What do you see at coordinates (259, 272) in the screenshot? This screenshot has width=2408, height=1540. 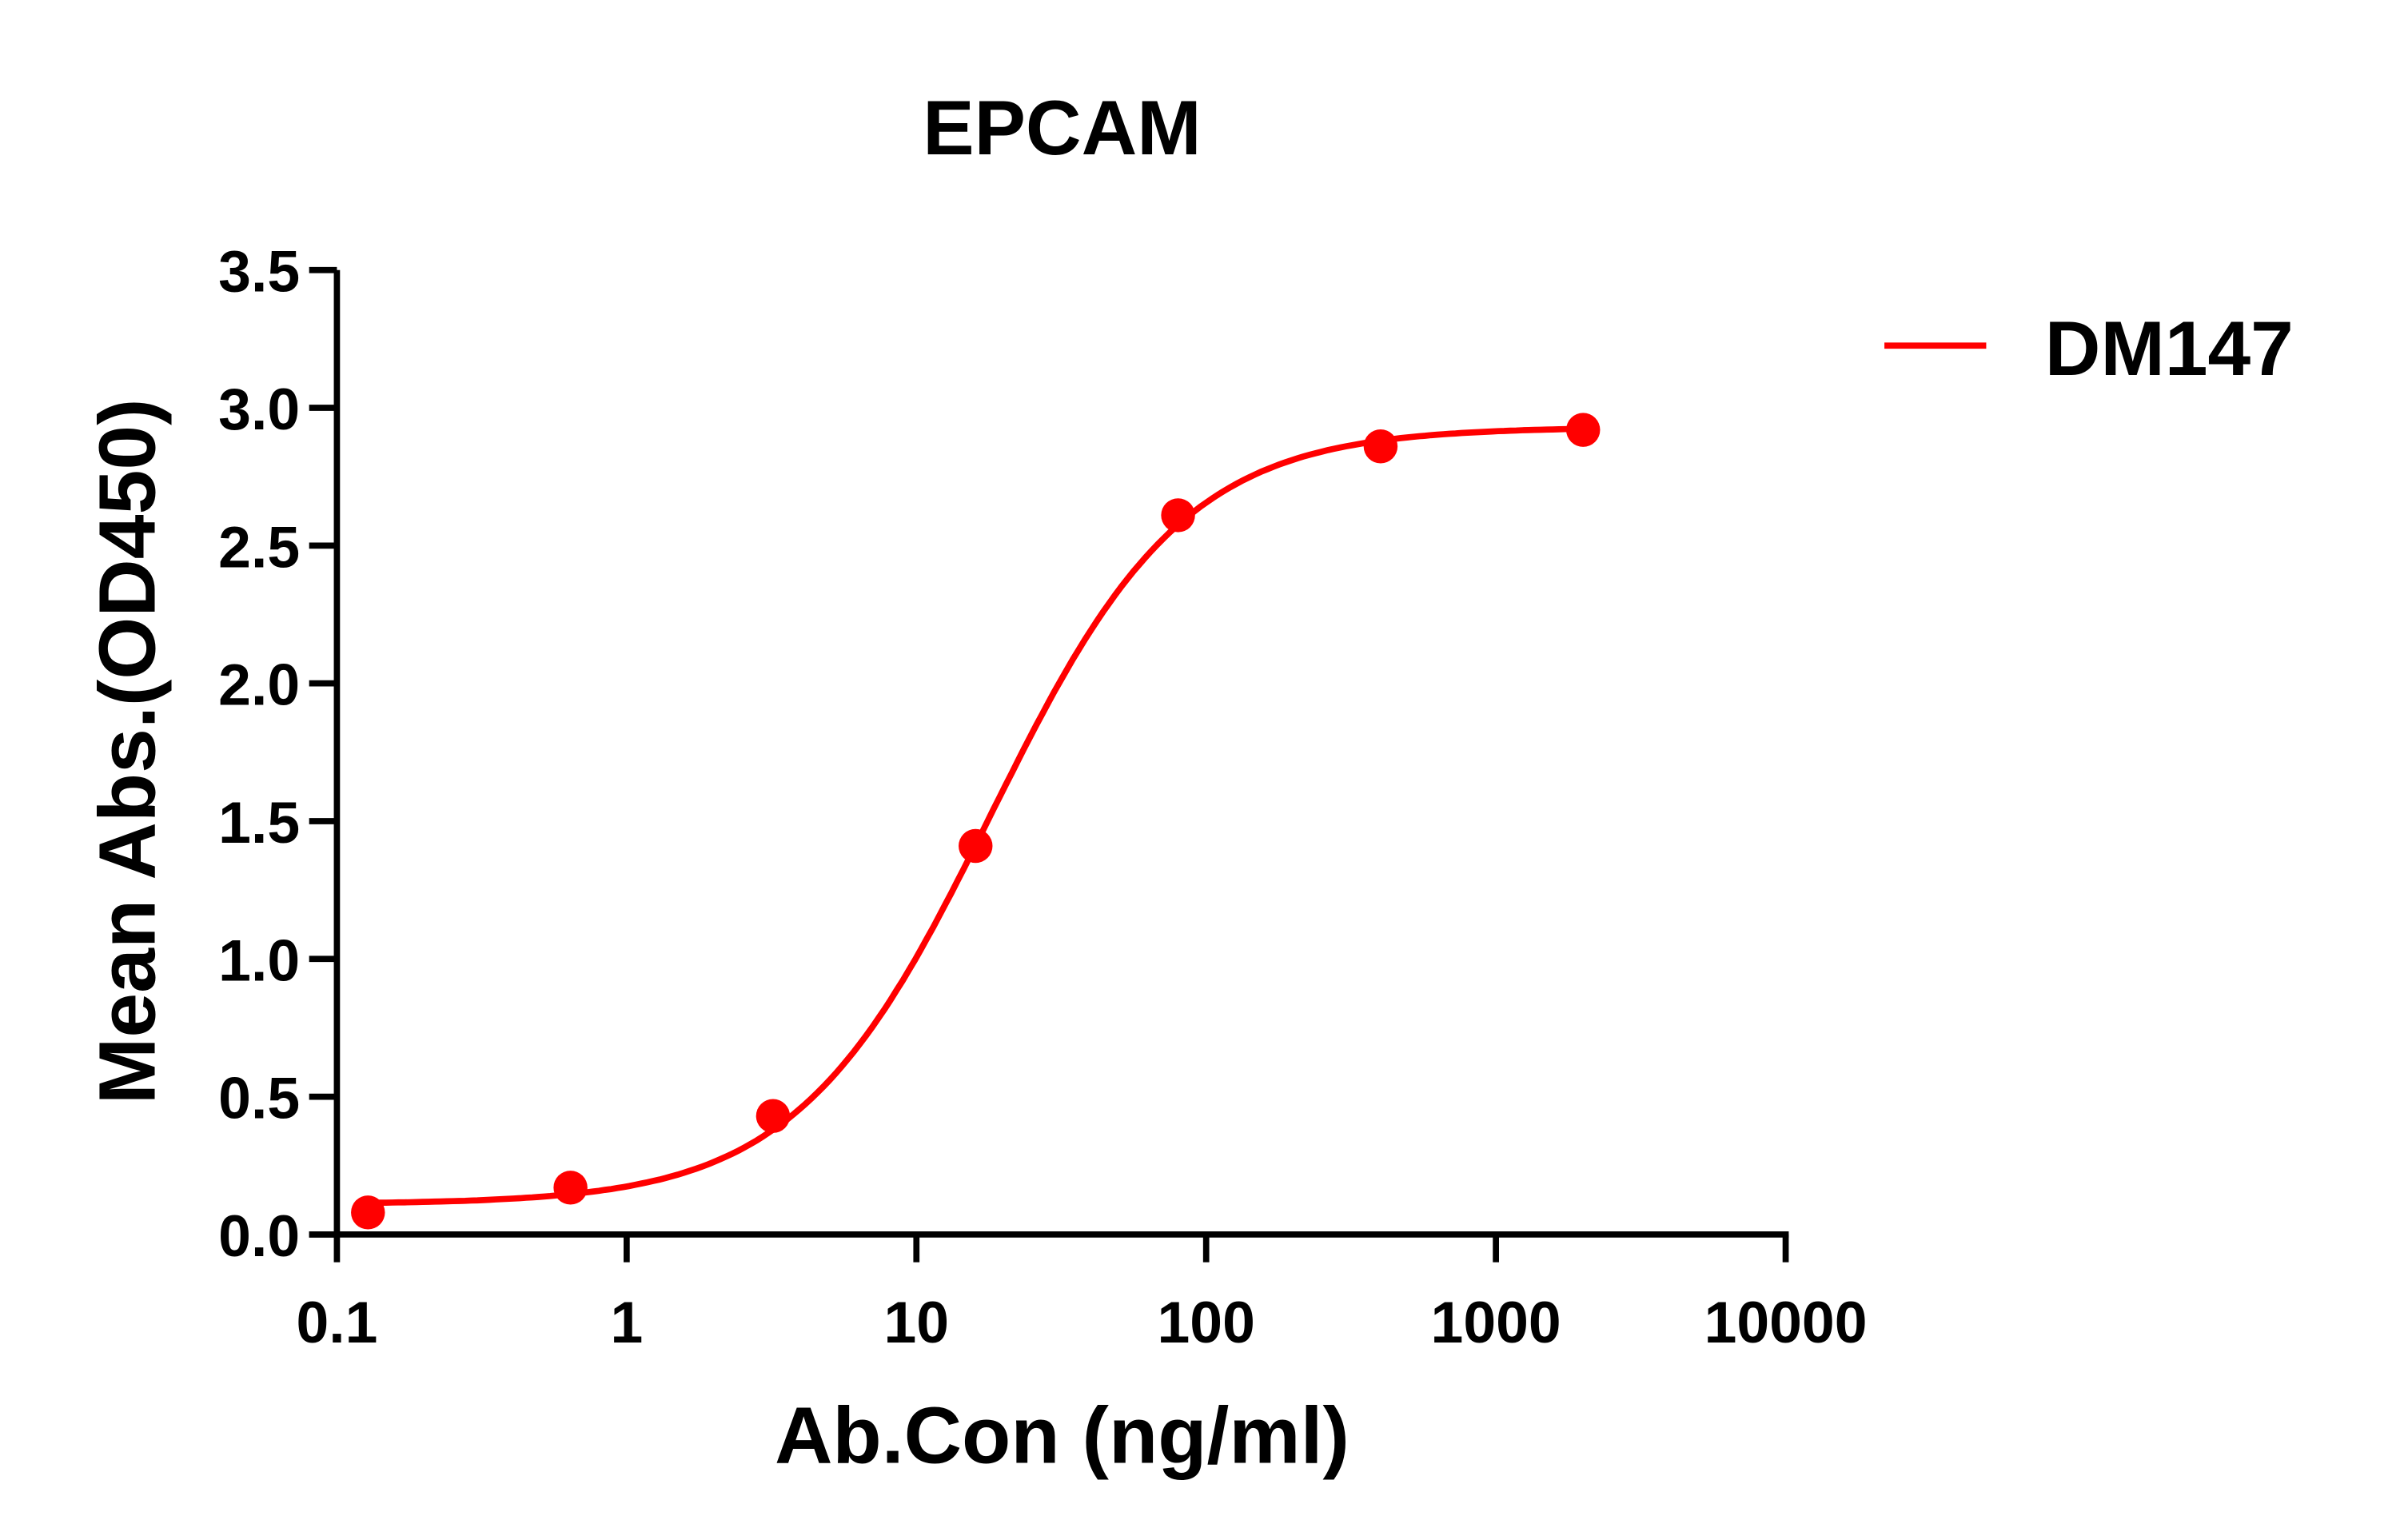 I see `y-tick-label: 3.5` at bounding box center [259, 272].